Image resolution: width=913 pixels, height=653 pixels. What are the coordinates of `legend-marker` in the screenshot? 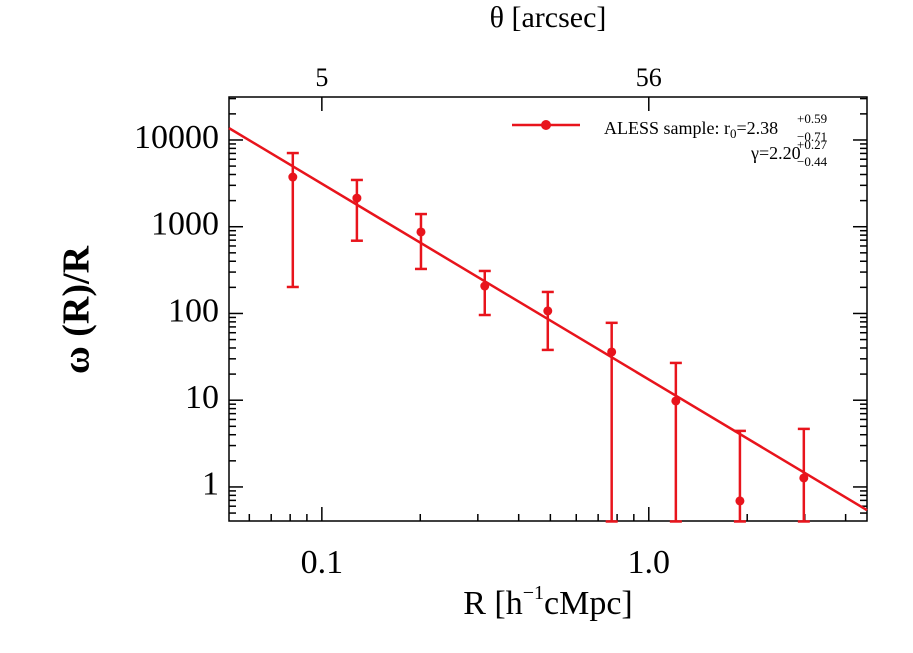 It's located at (546, 125).